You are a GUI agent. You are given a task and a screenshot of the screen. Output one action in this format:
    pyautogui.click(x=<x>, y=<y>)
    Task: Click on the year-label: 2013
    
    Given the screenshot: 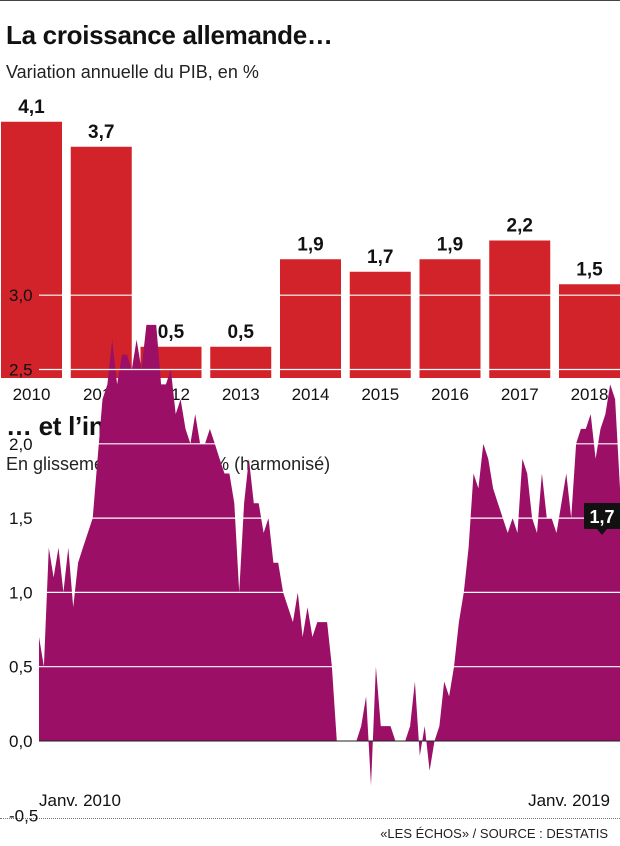 What is the action you would take?
    pyautogui.click(x=241, y=394)
    